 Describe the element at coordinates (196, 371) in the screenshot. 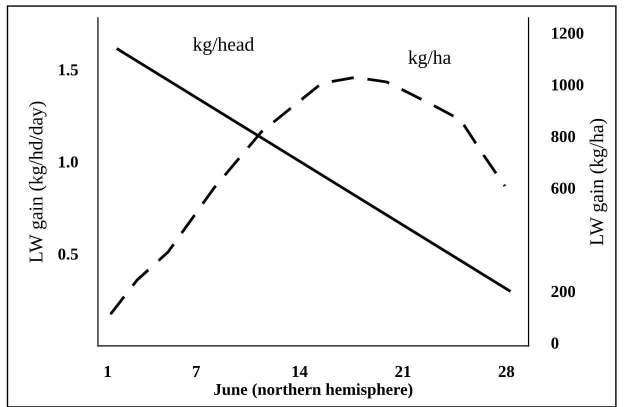

I see `x-tick-label: 7` at that location.